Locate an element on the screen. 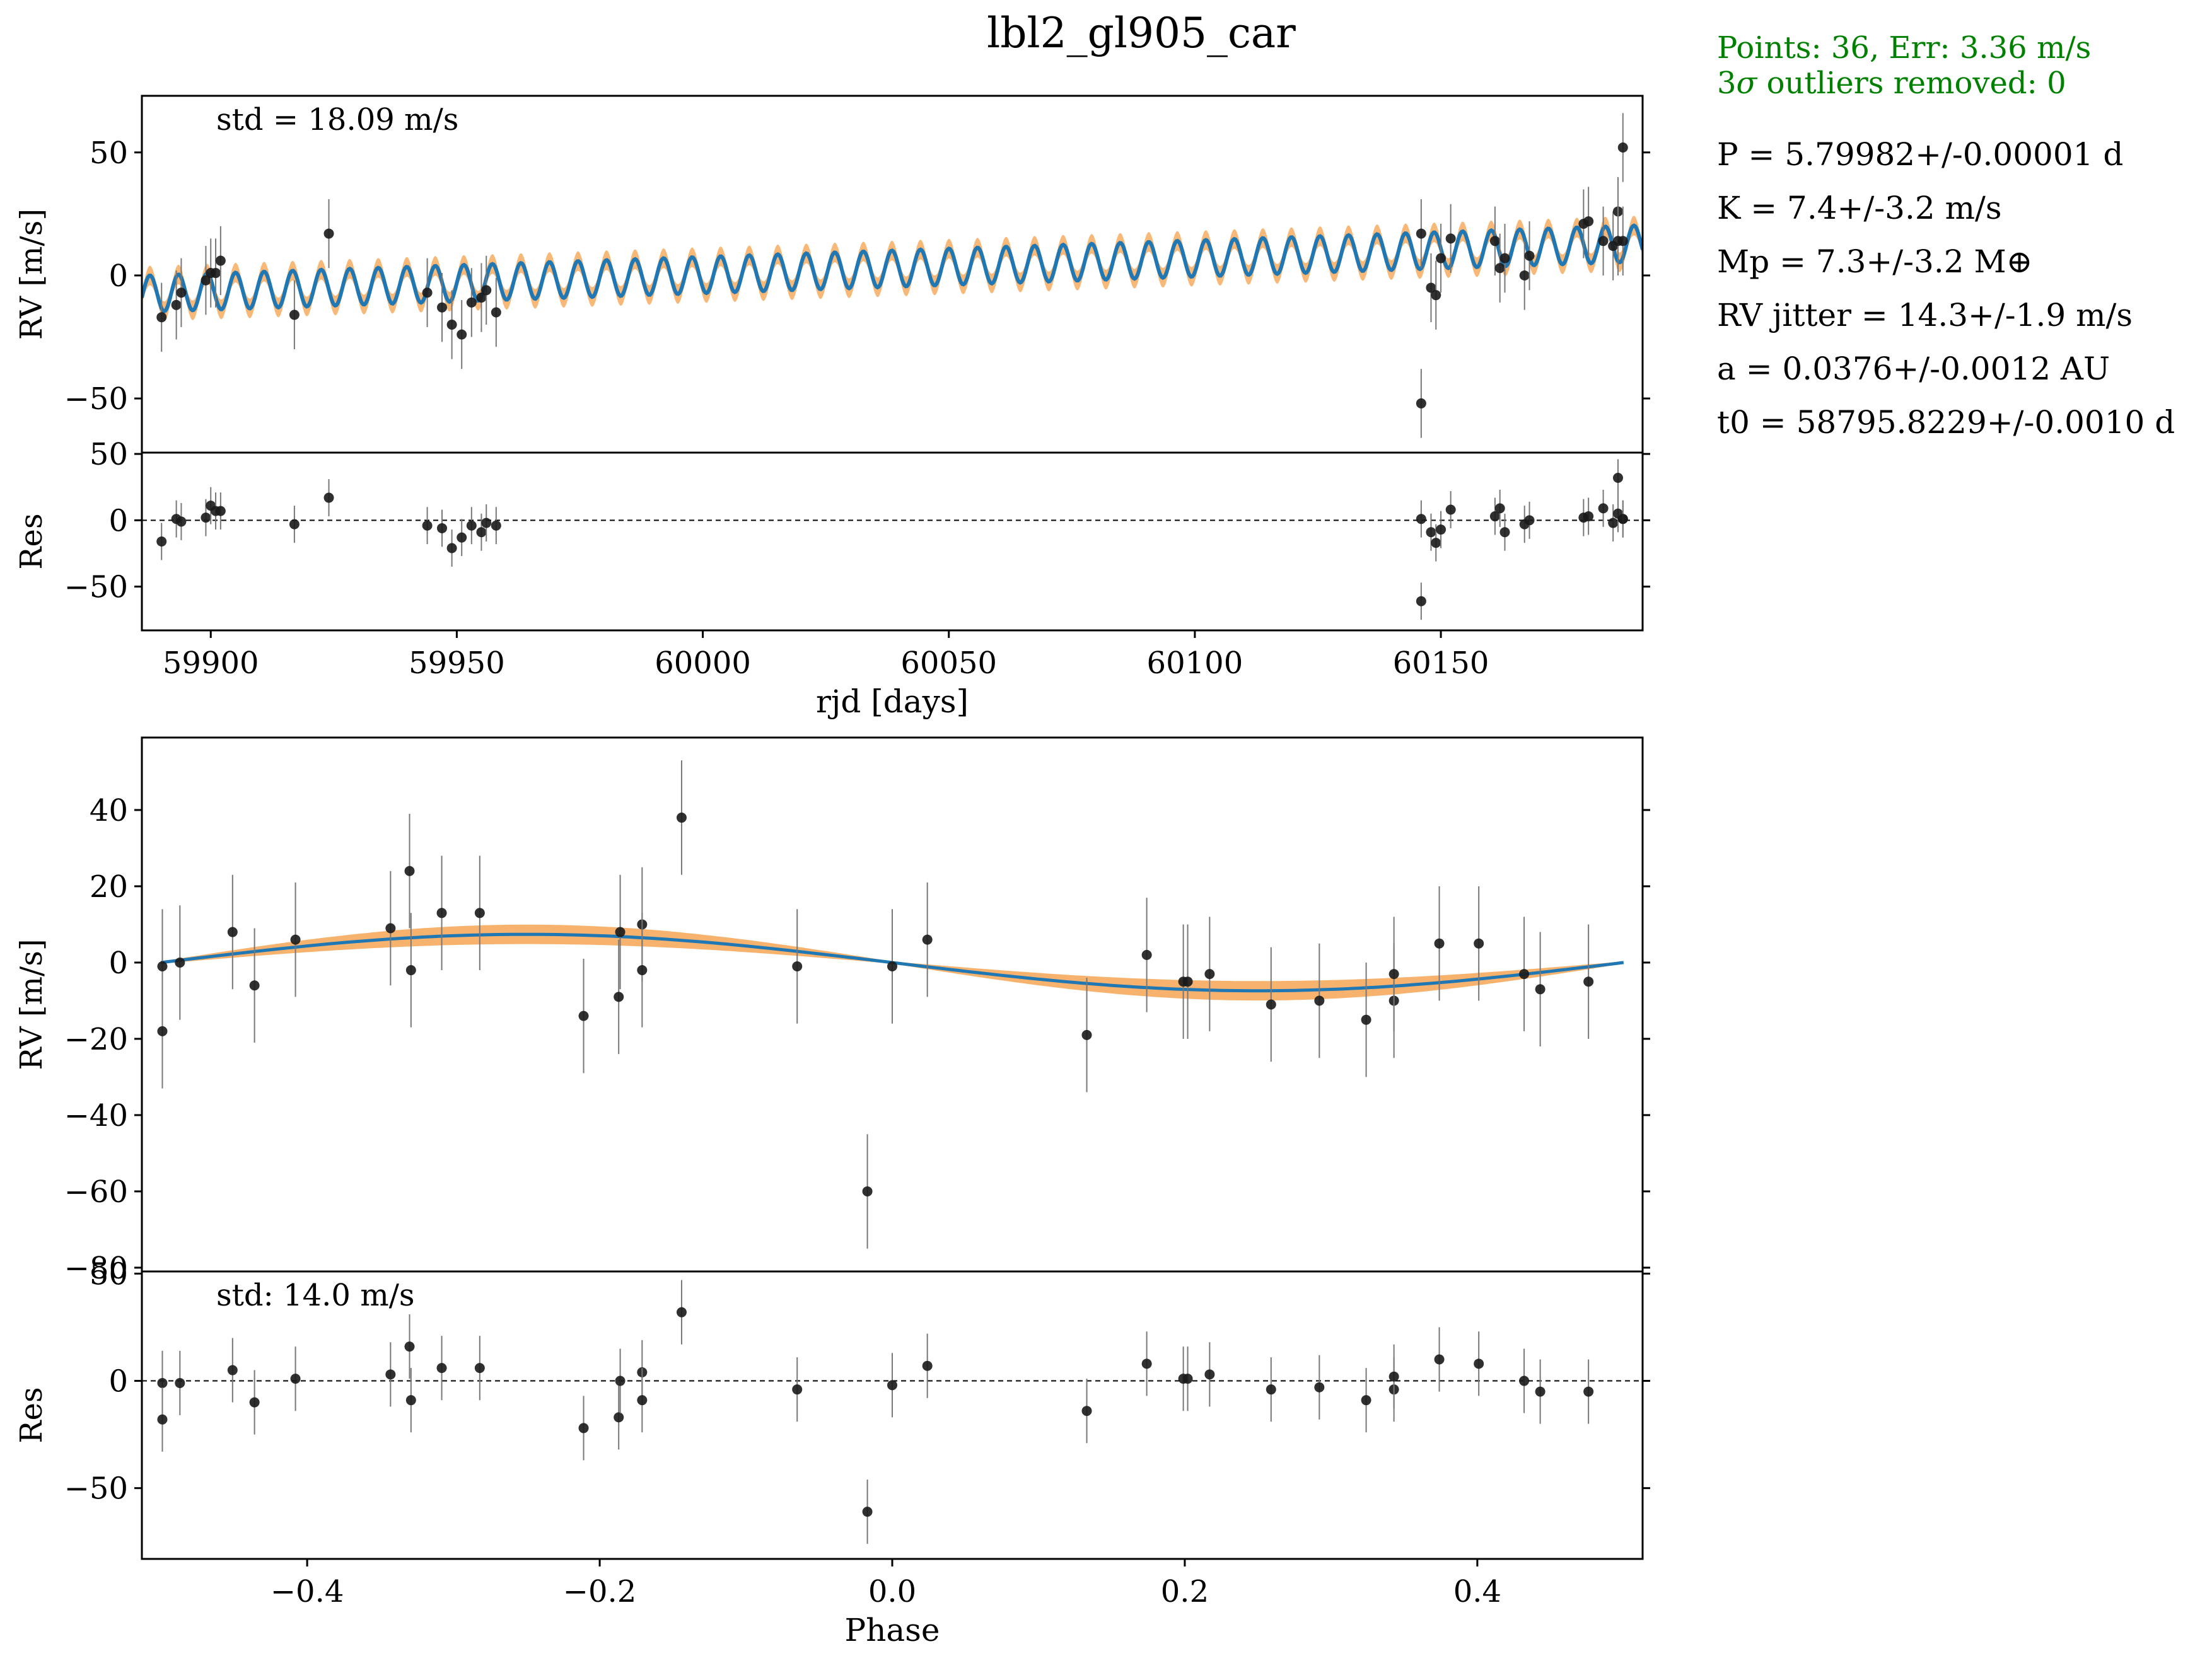 Image resolution: width=2212 pixels, height=1656 pixels. param-amplitude: K = 7.4+/-3.2 m/s is located at coordinates (1859, 208).